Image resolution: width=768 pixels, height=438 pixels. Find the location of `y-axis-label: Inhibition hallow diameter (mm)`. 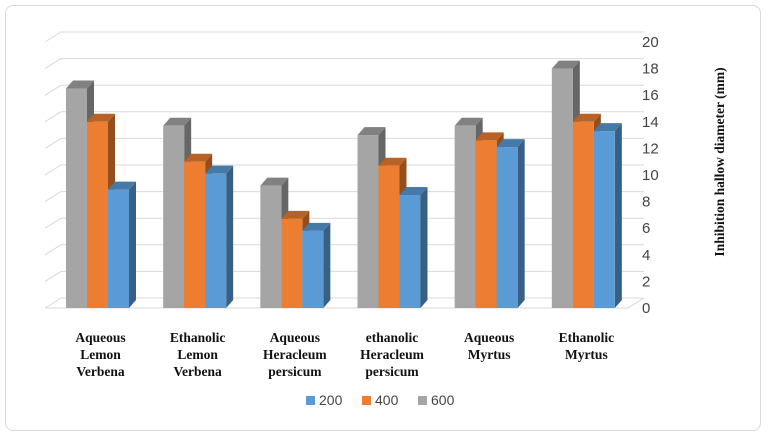

y-axis-label: Inhibition hallow diameter (mm) is located at coordinates (719, 161).